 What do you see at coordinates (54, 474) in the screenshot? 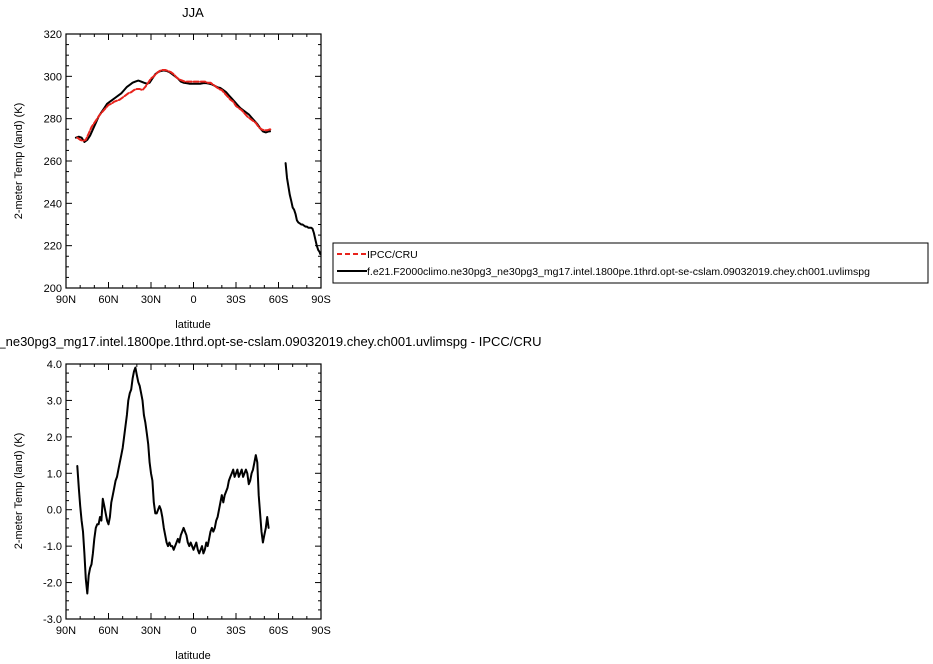
I see `y-tick-label: 1.0` at bounding box center [54, 474].